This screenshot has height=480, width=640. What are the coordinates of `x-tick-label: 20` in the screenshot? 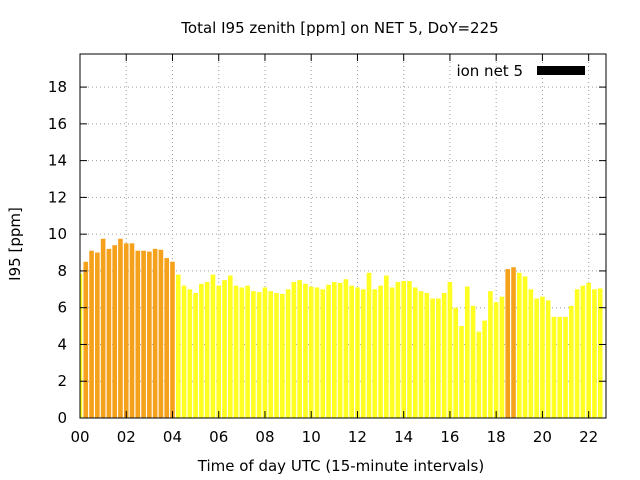 It's located at (542, 437).